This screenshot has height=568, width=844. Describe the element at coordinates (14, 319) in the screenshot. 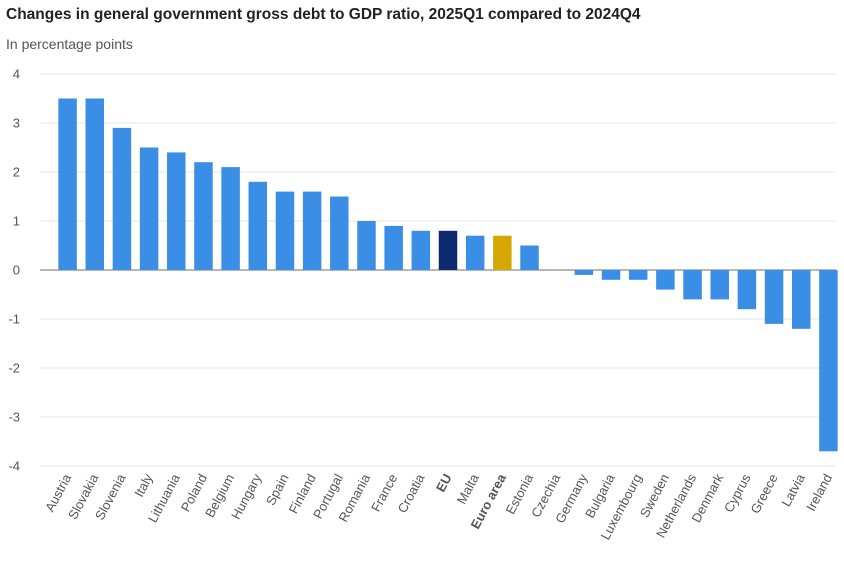

I see `y-tick-label: -1` at that location.